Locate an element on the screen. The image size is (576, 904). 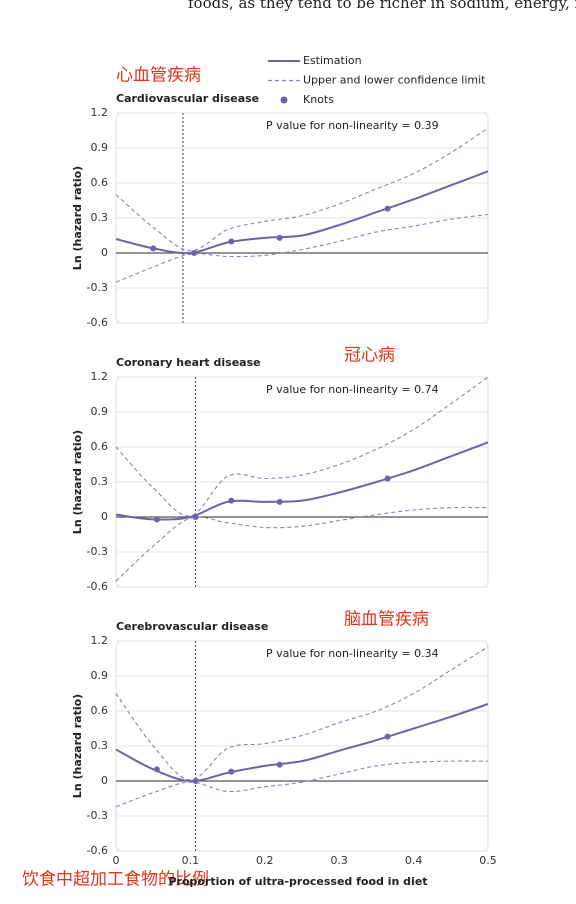
annotation: P value for non-linearity = 0.74 is located at coordinates (352, 389).